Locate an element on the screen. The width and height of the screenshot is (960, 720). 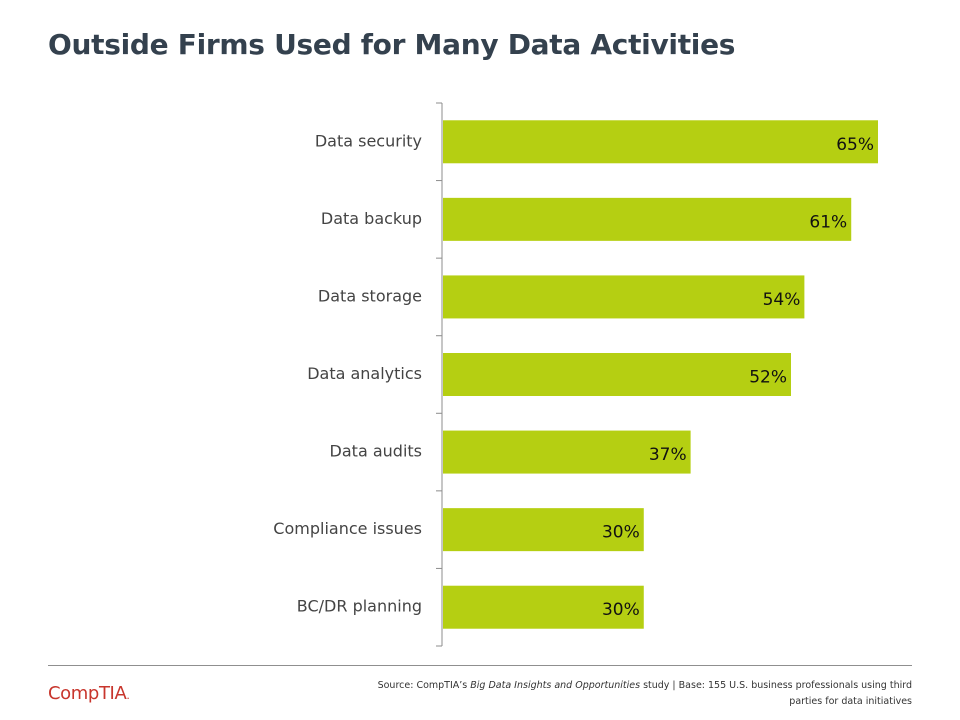
source-study: Big Data Insights and Opportunities is located at coordinates (555, 685).